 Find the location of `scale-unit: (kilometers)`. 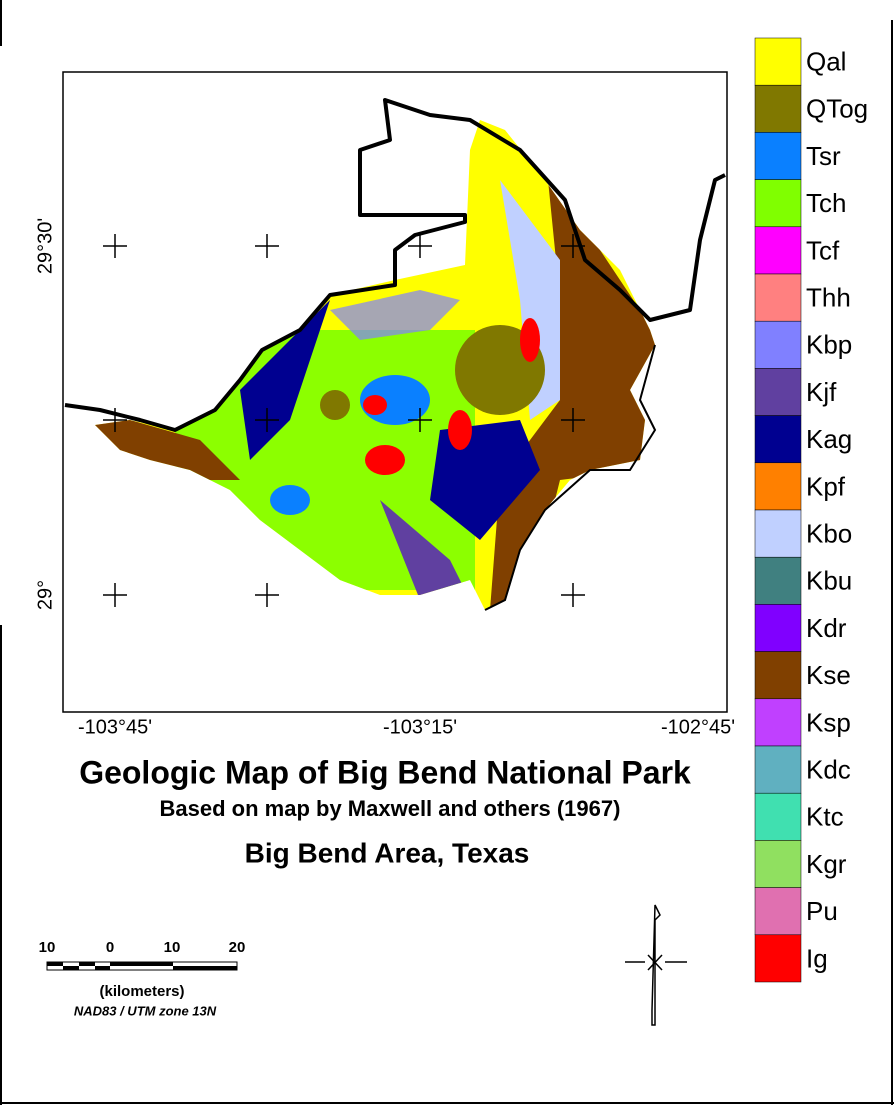

scale-unit: (kilometers) is located at coordinates (141, 991).